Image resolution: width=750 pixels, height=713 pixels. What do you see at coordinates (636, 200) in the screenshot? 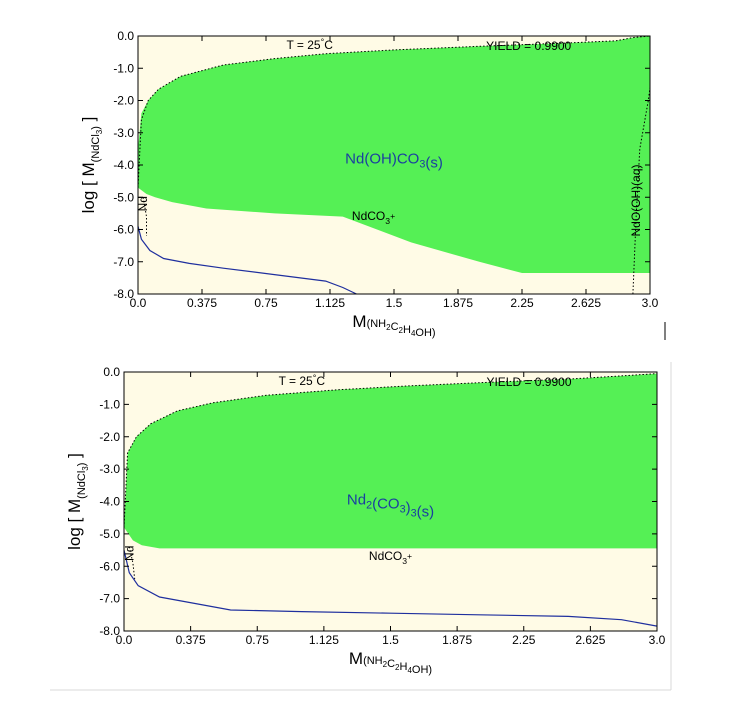
I see `region-label-ndo-oh-aq: NdO(OH)(aq)` at bounding box center [636, 200].